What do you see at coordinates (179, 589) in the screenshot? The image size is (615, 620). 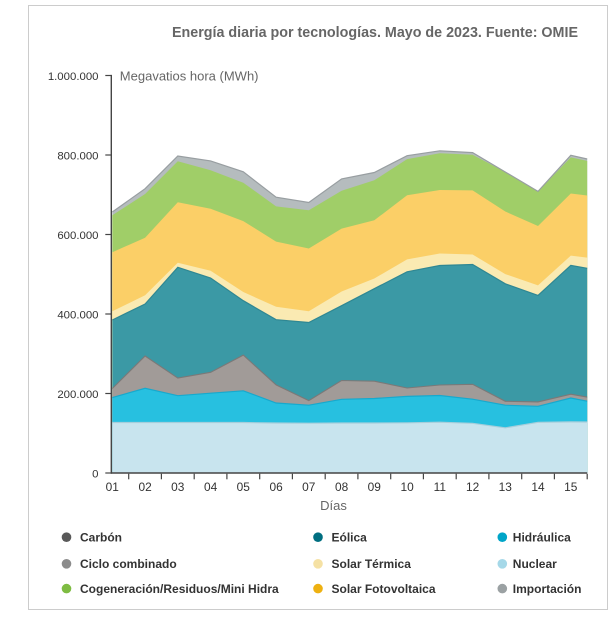 I see `svg-text:Cogeneración/Residuos/Mini Hid: Cogeneración/Residuos/Mini Hidra` at bounding box center [179, 589].